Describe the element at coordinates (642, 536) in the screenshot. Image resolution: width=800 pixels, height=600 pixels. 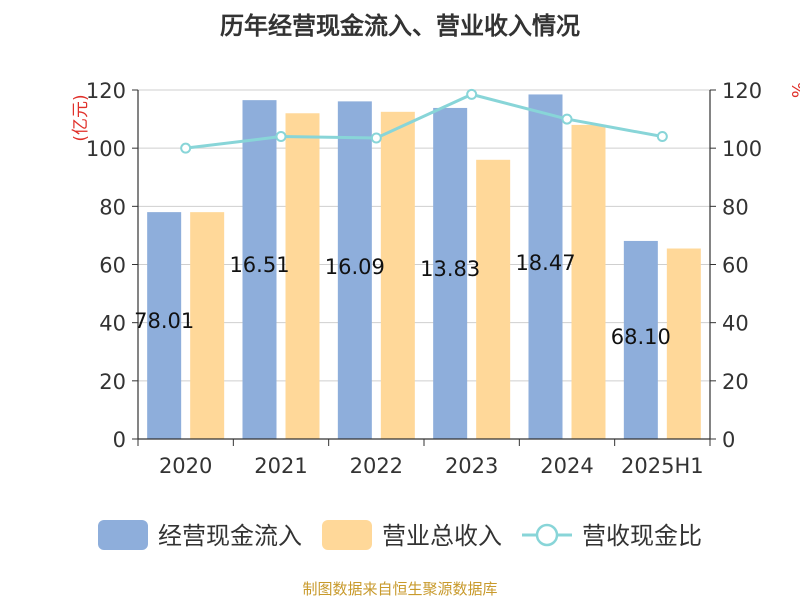
I see `legend-label: 营收现金比` at that location.